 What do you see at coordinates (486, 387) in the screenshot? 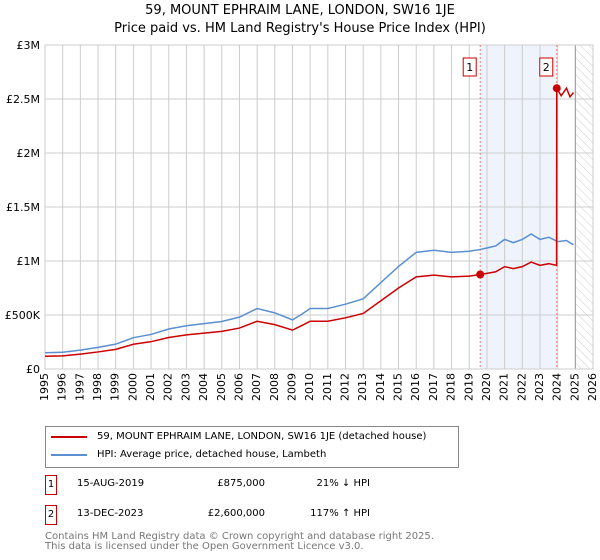
I see `x-tick-label: 2020` at bounding box center [486, 387].